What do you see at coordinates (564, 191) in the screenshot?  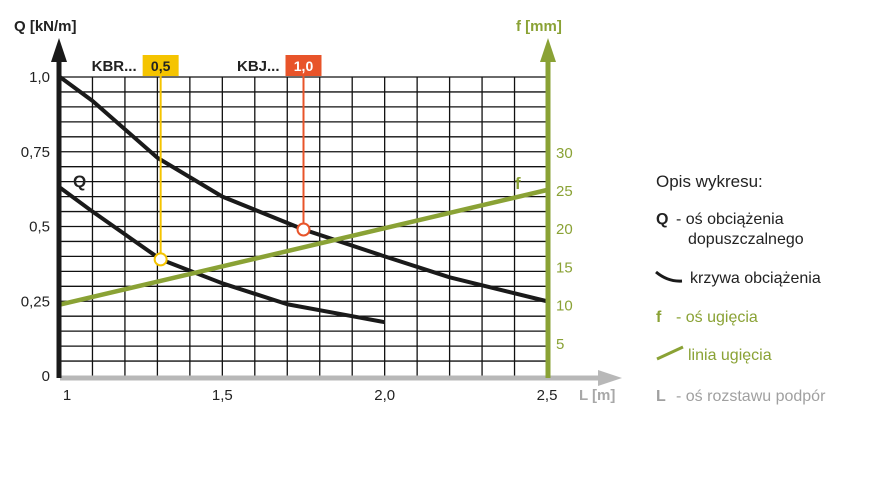 I see `f-tick-label: 25` at bounding box center [564, 191].